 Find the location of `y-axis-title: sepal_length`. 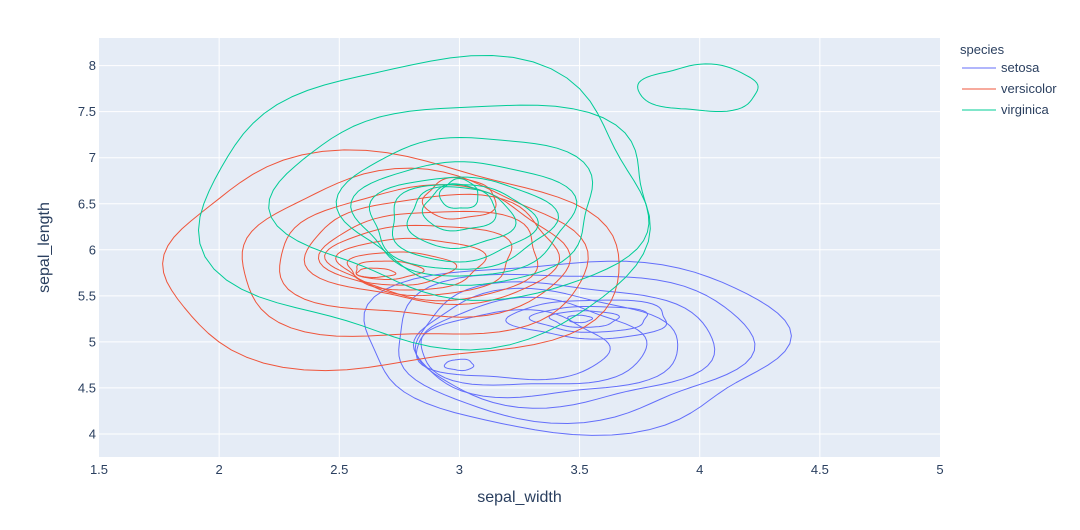

y-axis-title: sepal_length is located at coordinates (44, 247).